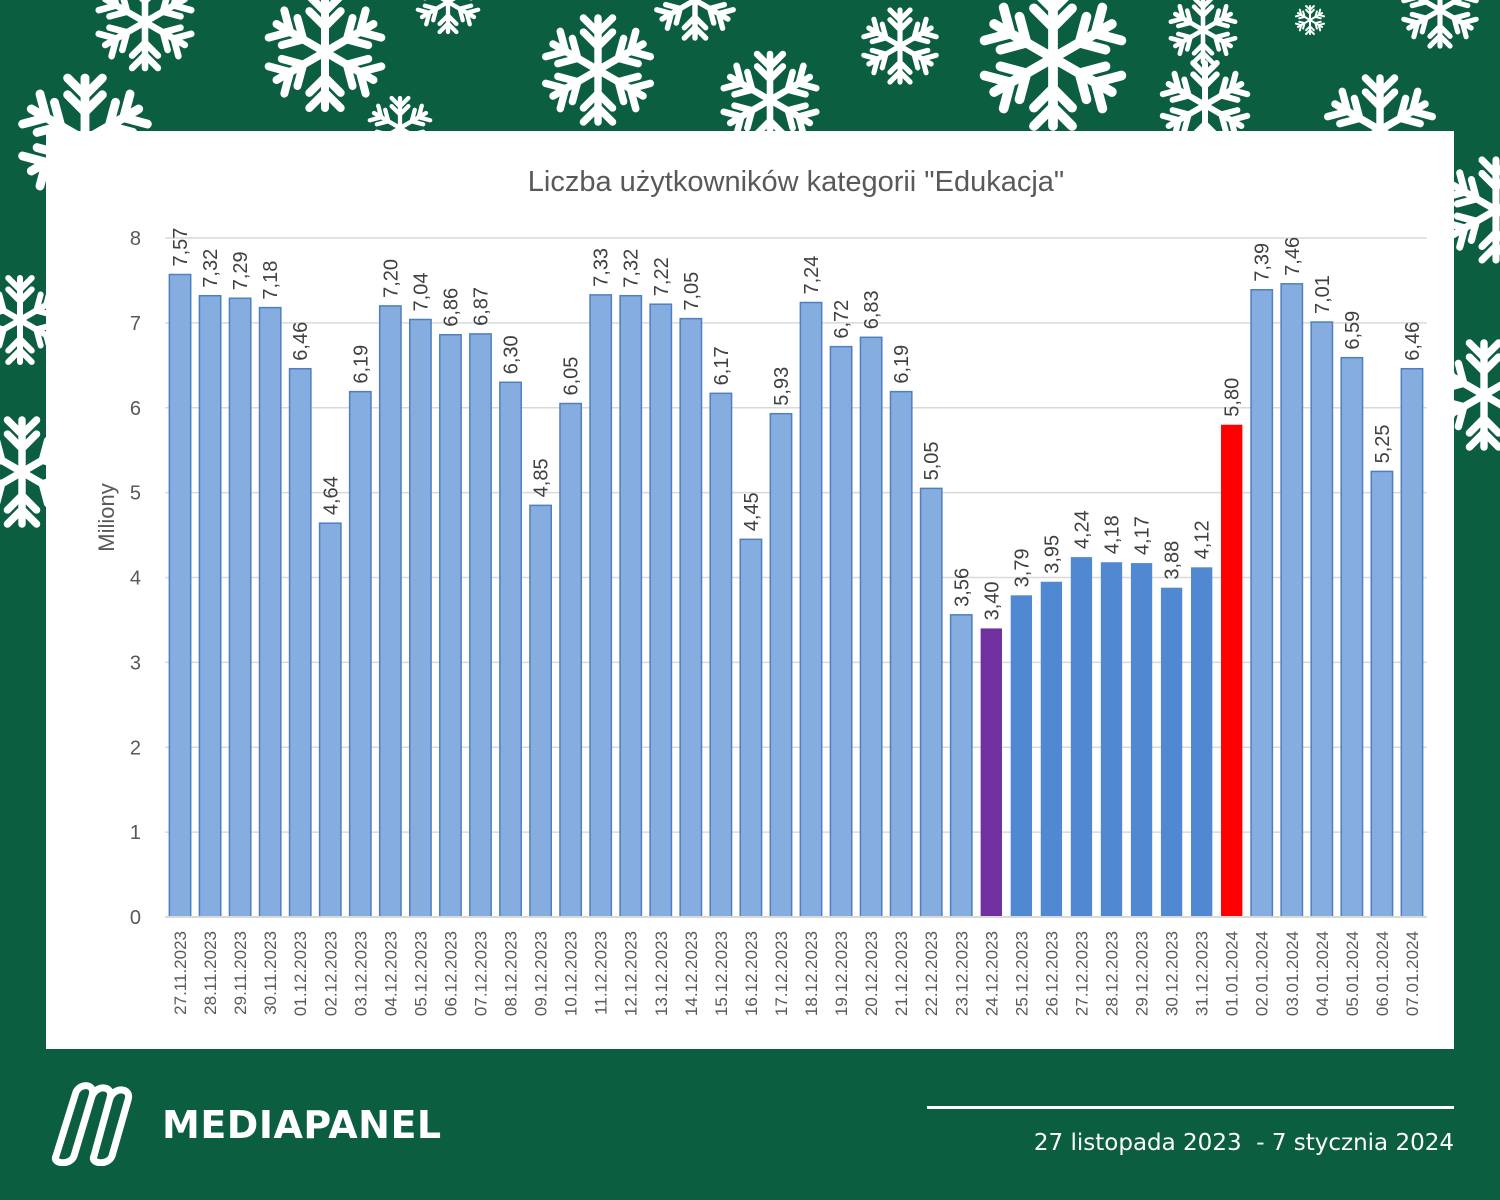 This screenshot has height=1200, width=1500. I want to click on x-tick-label: 04.12.2023, so click(390, 973).